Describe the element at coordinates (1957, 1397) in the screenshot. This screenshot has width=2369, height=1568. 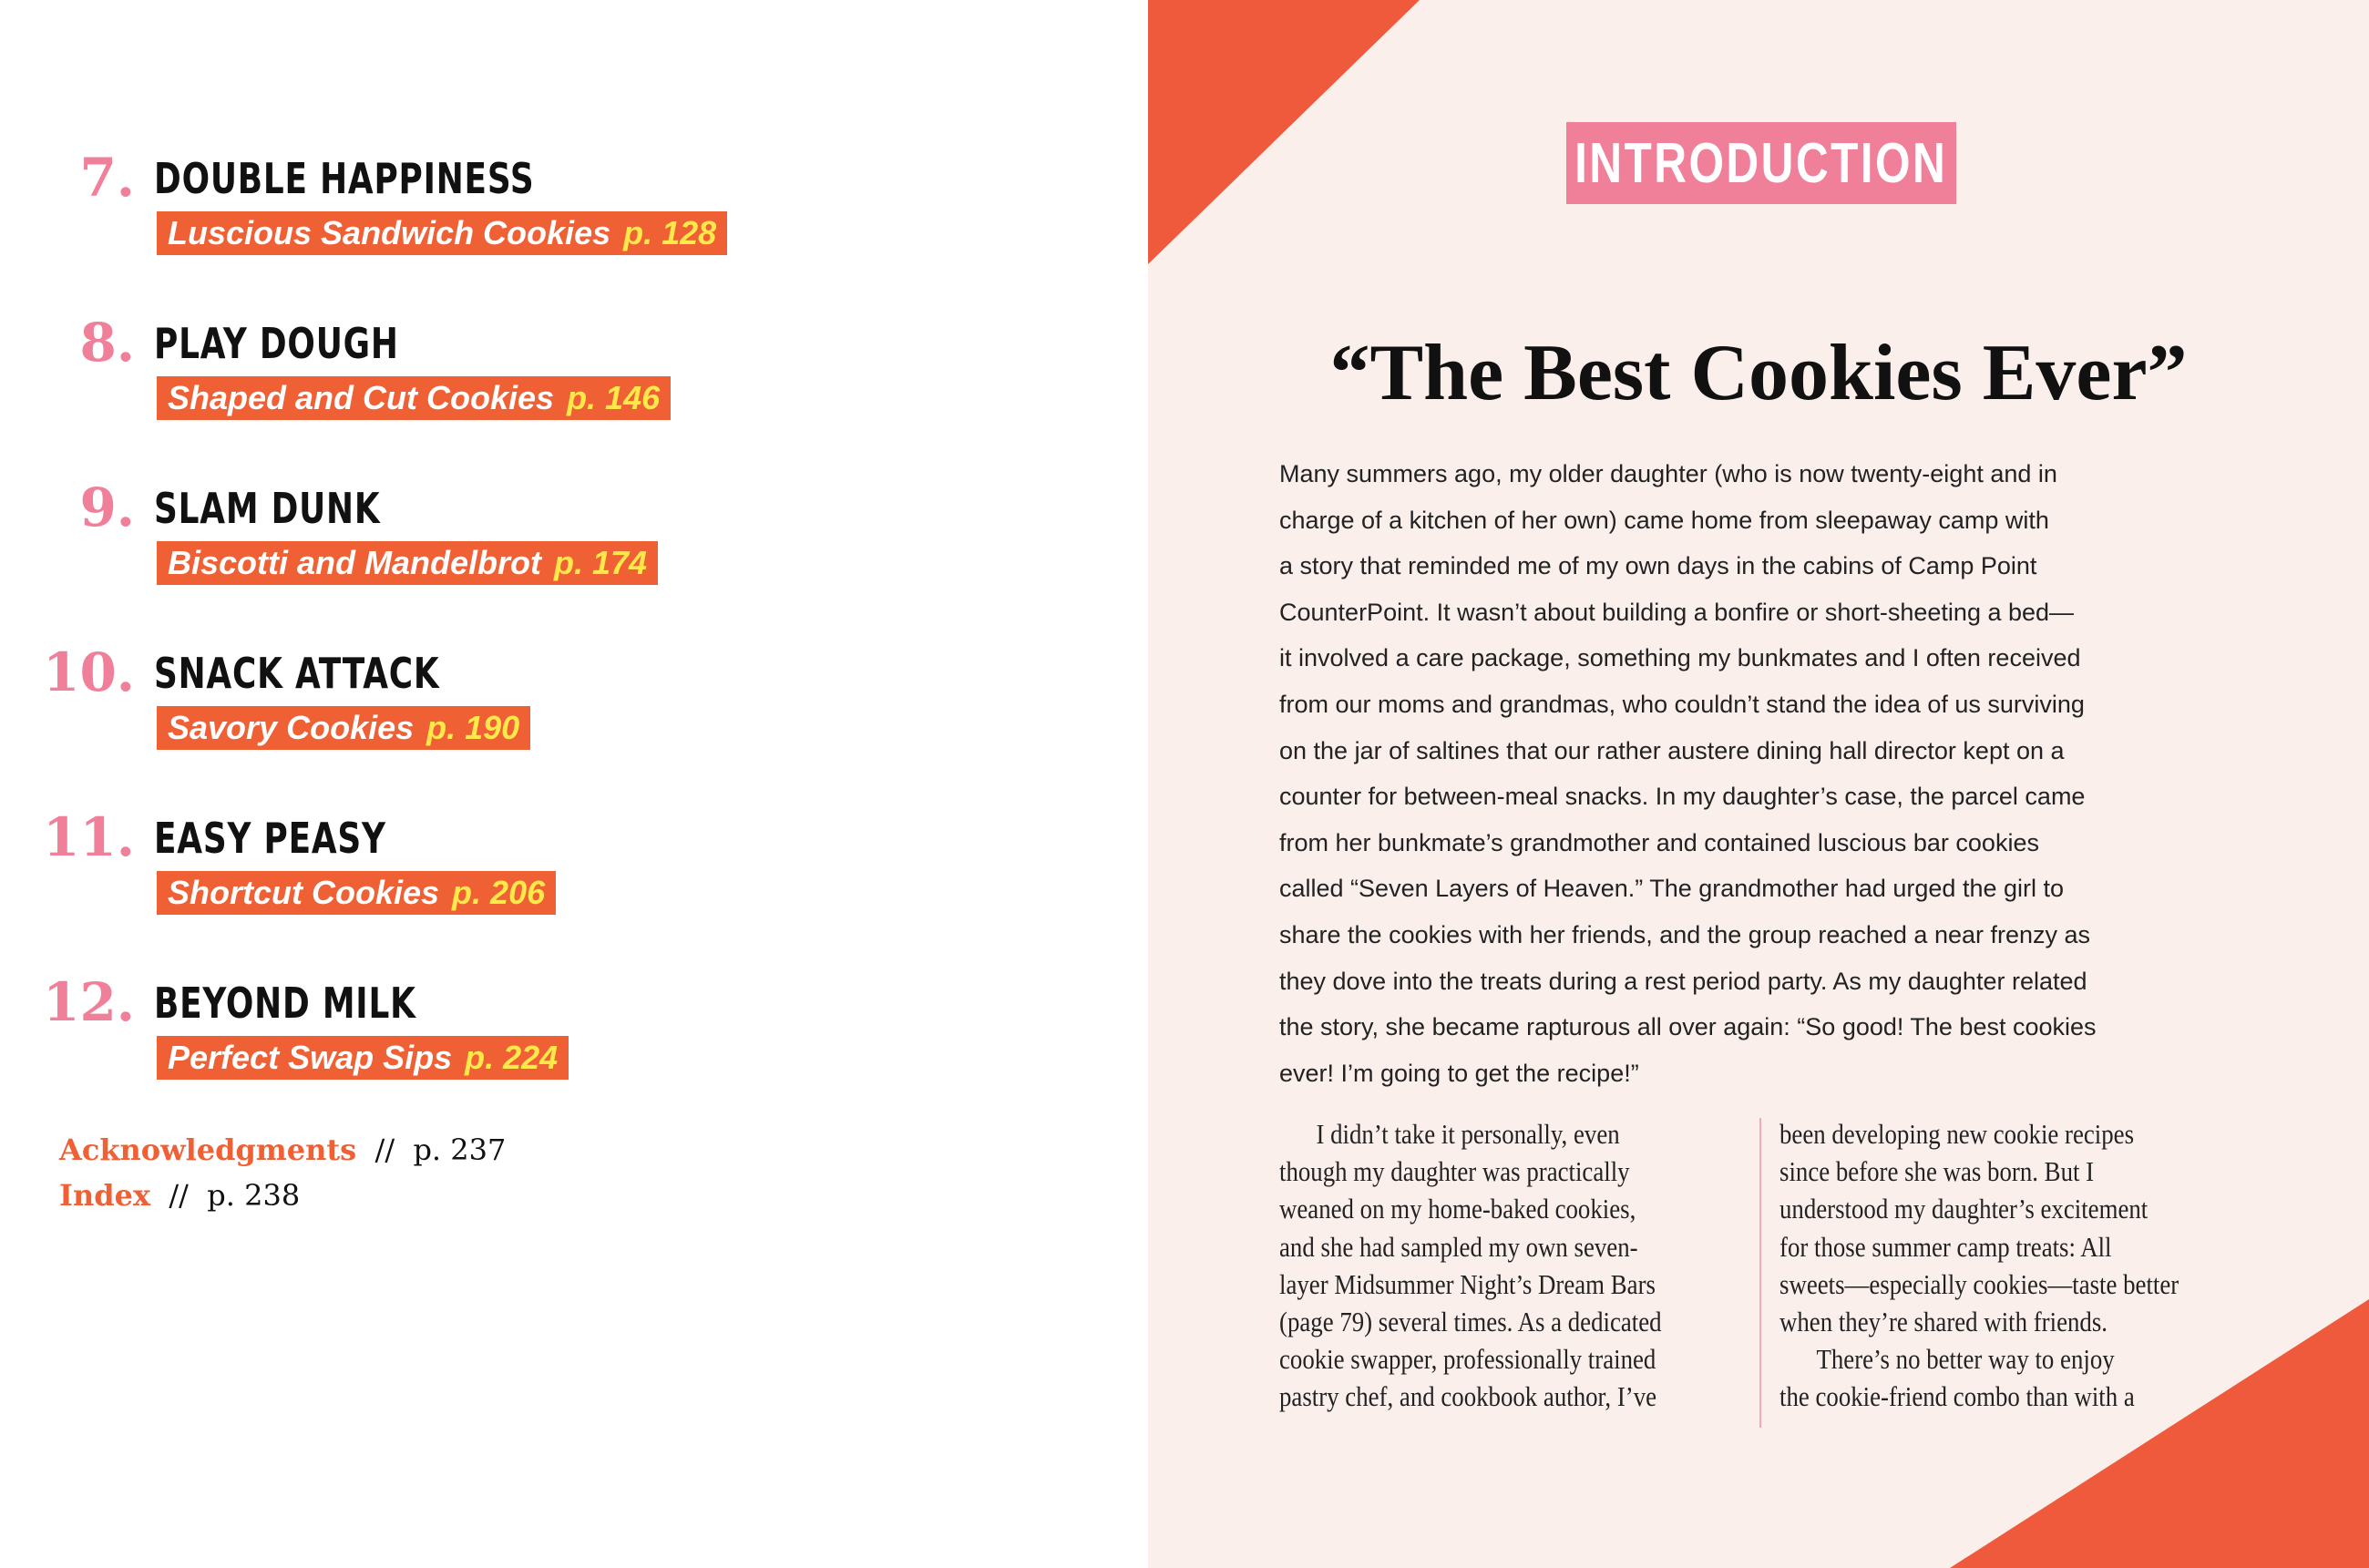
I see `text-line: the cookie-friend combo than with a` at that location.